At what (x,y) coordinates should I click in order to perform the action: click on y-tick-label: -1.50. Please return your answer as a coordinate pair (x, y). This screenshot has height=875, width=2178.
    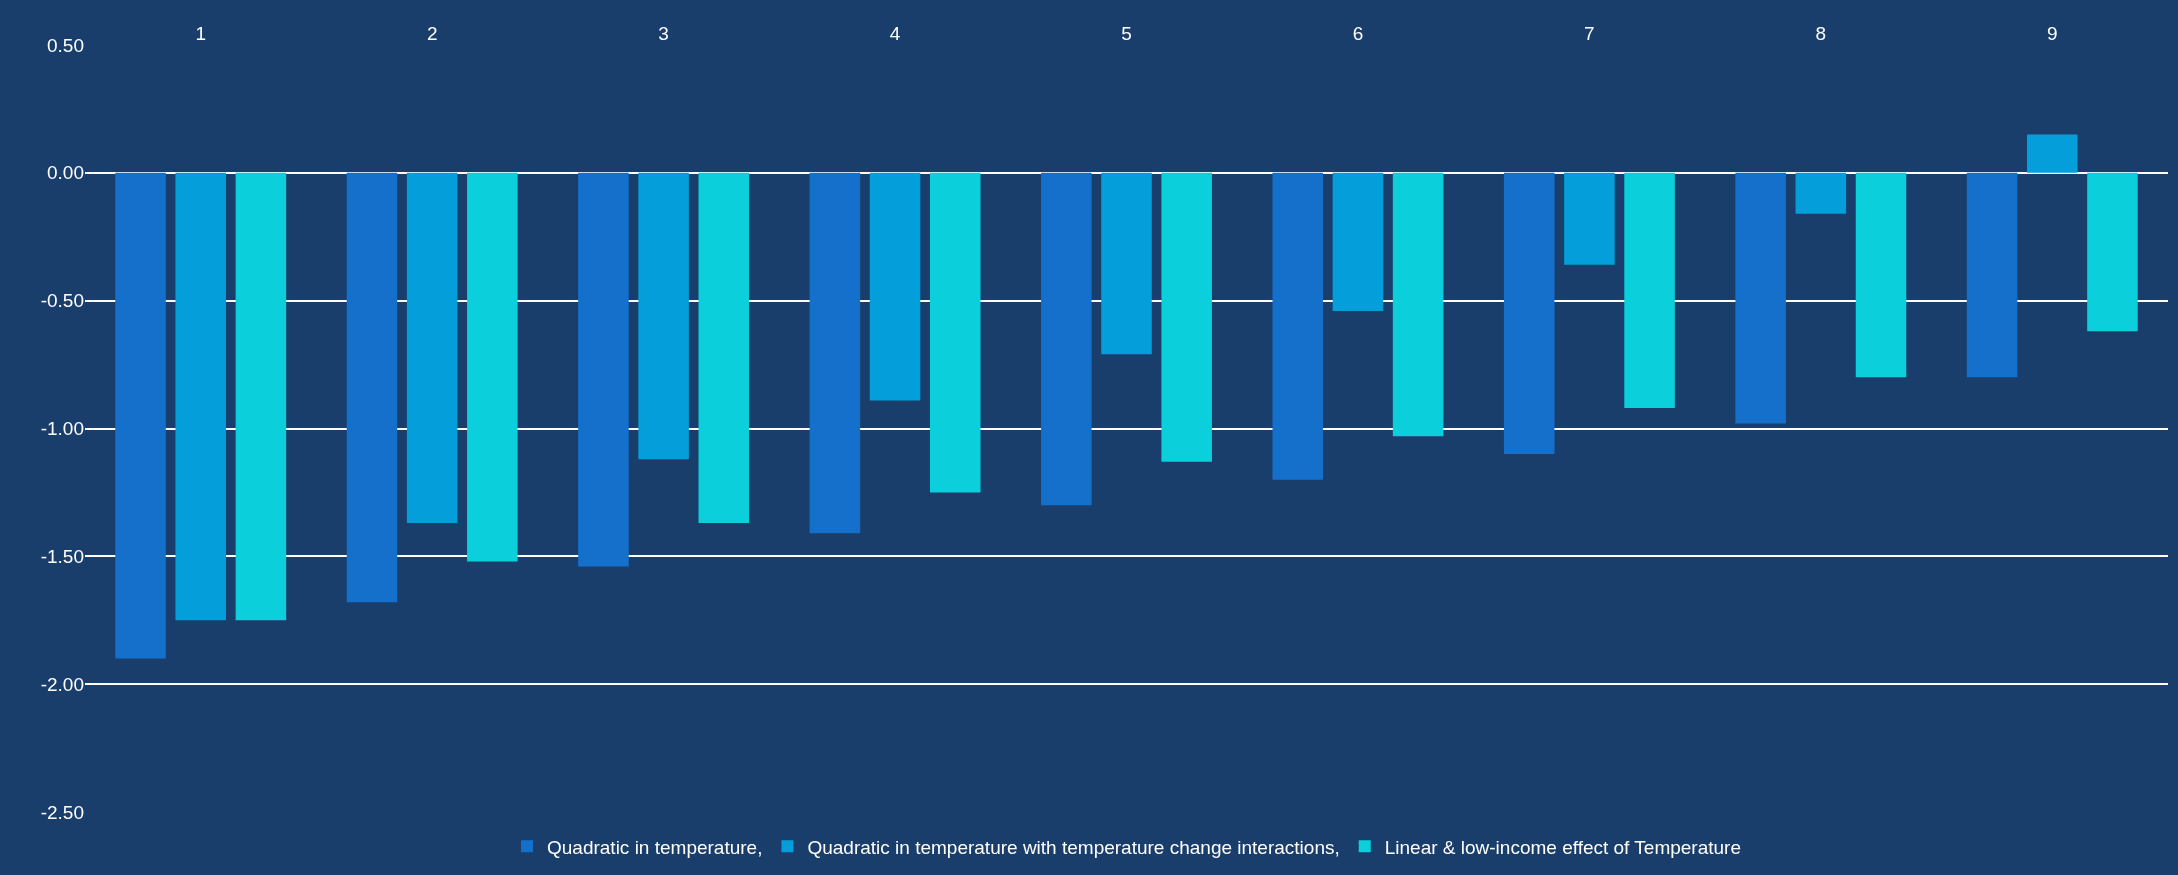
    Looking at the image, I should click on (62, 556).